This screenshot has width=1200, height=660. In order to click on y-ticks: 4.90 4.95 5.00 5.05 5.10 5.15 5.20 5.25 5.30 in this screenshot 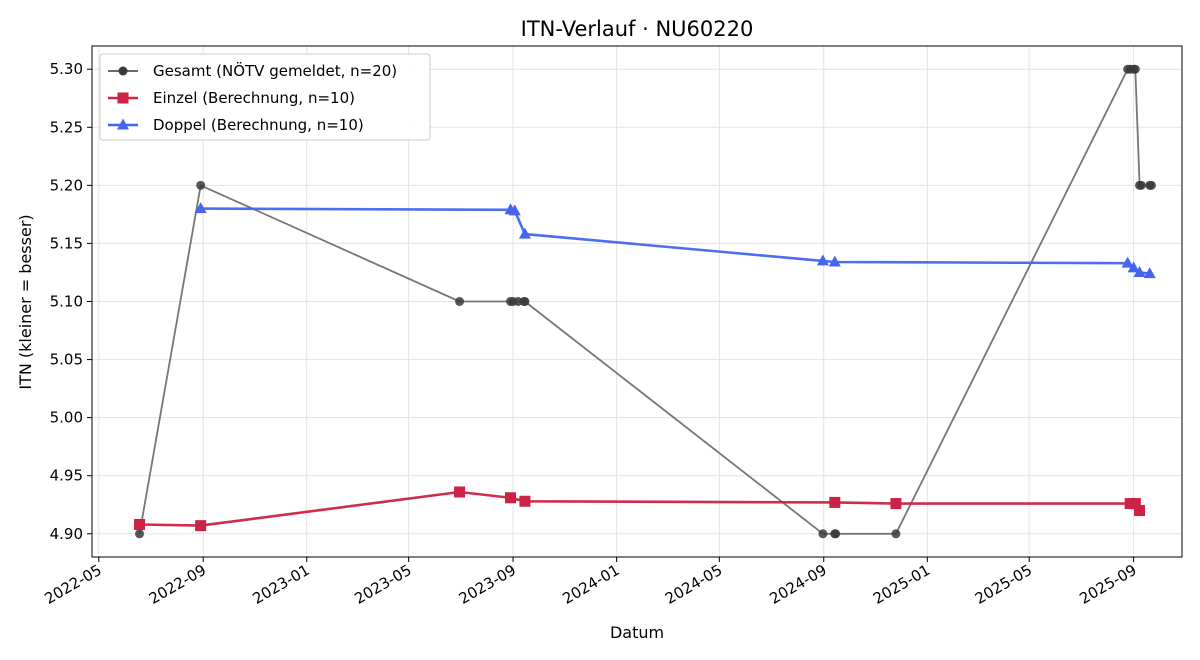, I will do `click(71, 301)`.